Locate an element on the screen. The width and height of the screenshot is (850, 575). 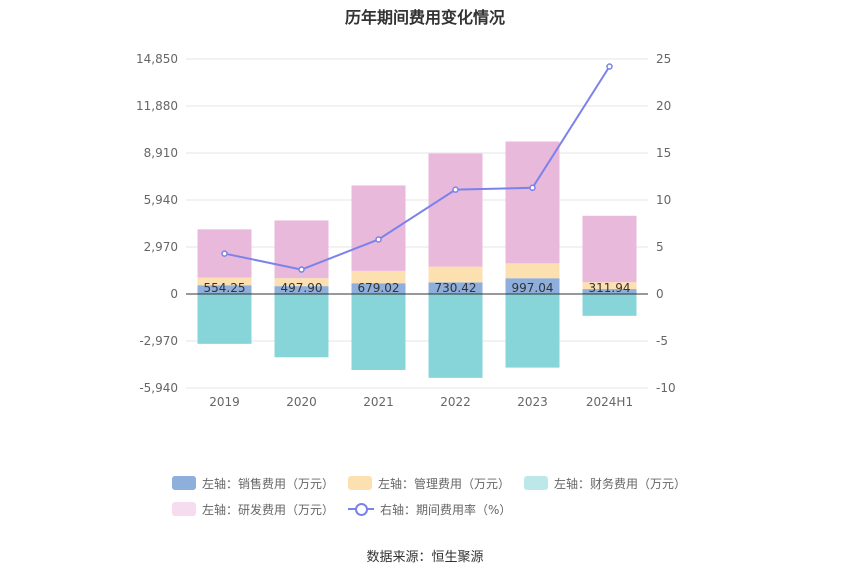
right-axis-tick-label: 0 is located at coordinates (660, 294).